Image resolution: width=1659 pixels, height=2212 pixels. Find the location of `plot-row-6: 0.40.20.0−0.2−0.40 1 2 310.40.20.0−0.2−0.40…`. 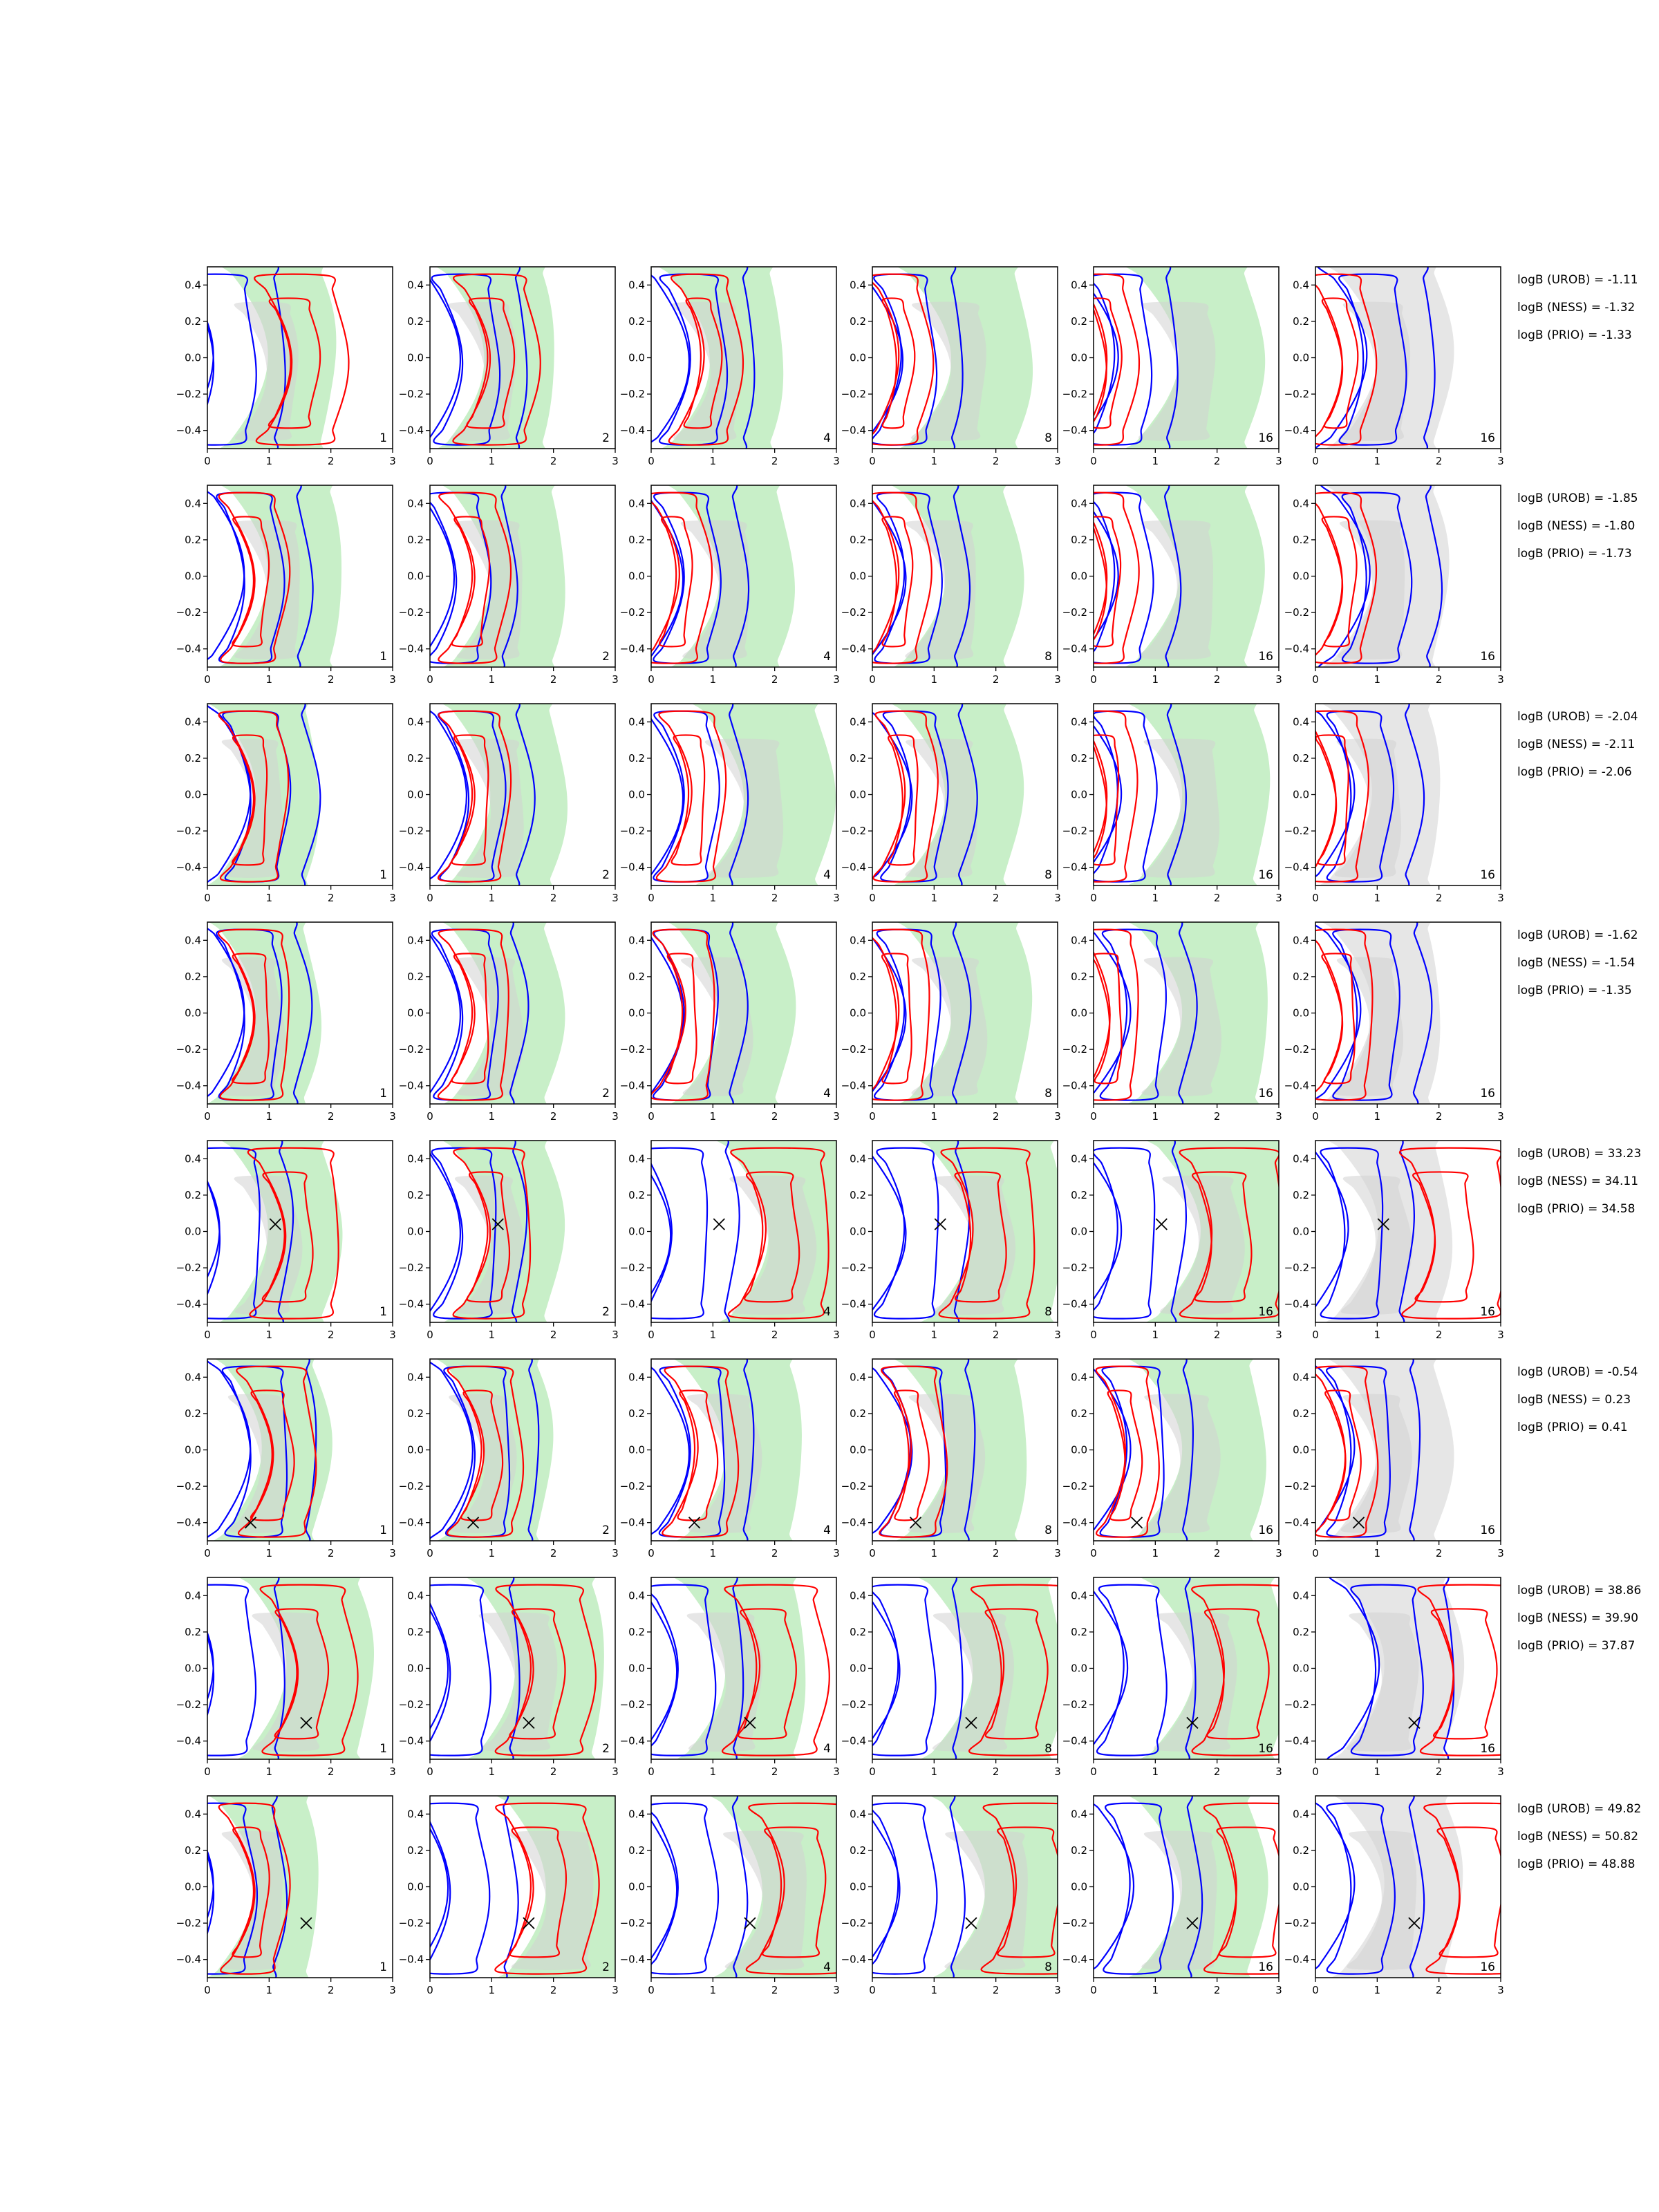

plot-row-6: 0.40.20.0−0.2−0.40 1 2 310.40.20.0−0.2−0.40… is located at coordinates (907, 1459).